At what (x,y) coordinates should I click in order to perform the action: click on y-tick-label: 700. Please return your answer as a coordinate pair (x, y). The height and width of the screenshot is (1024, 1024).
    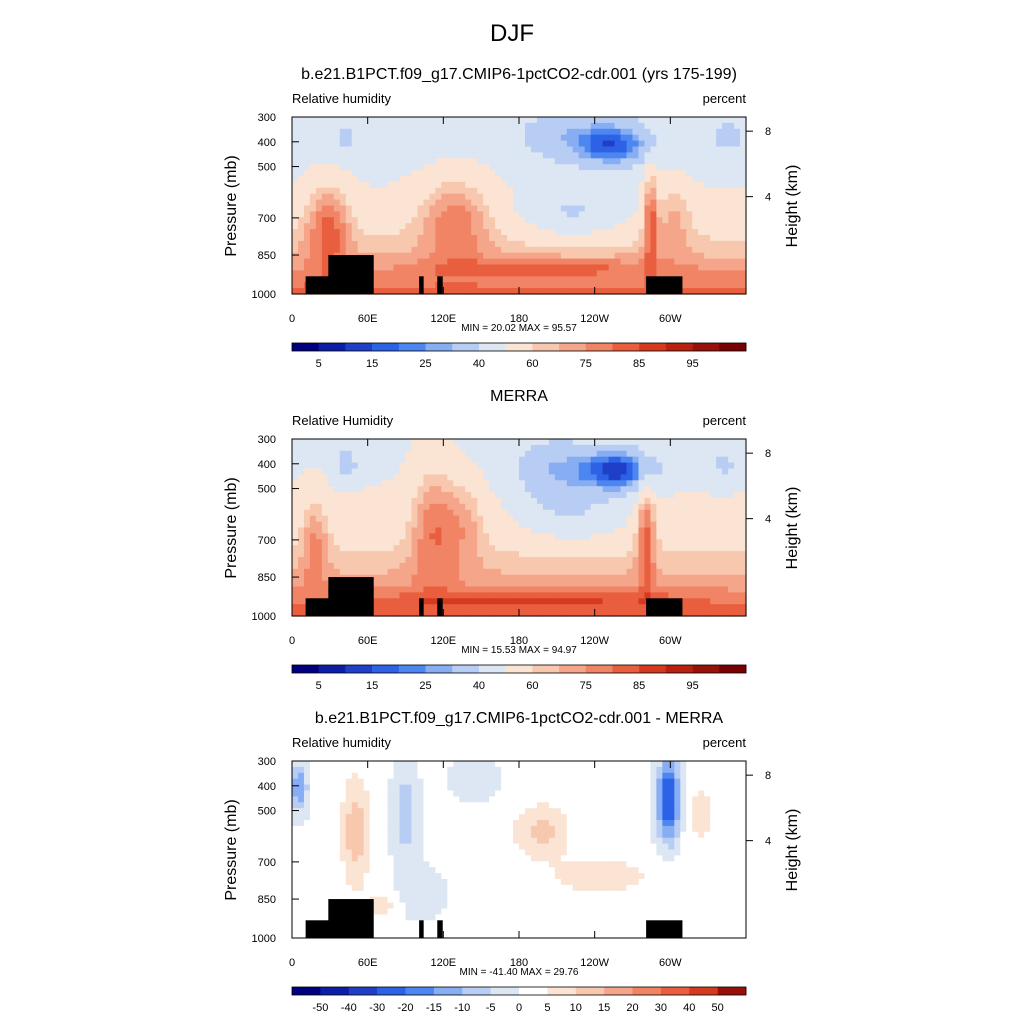
    Looking at the image, I should click on (267, 219).